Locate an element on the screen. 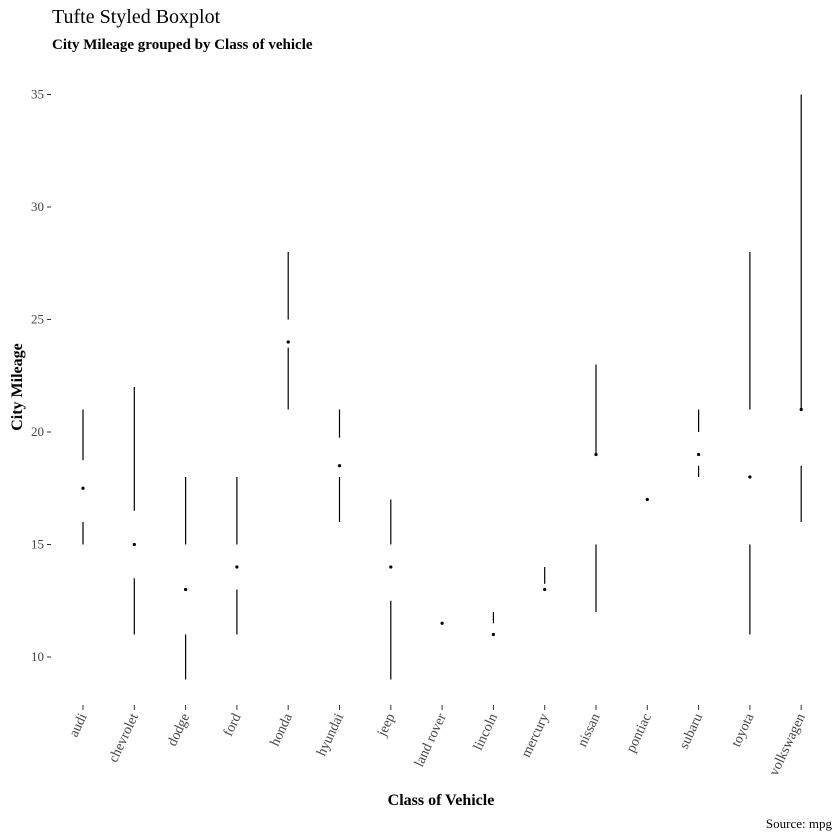  x-tick-label: honda is located at coordinates (282, 730).